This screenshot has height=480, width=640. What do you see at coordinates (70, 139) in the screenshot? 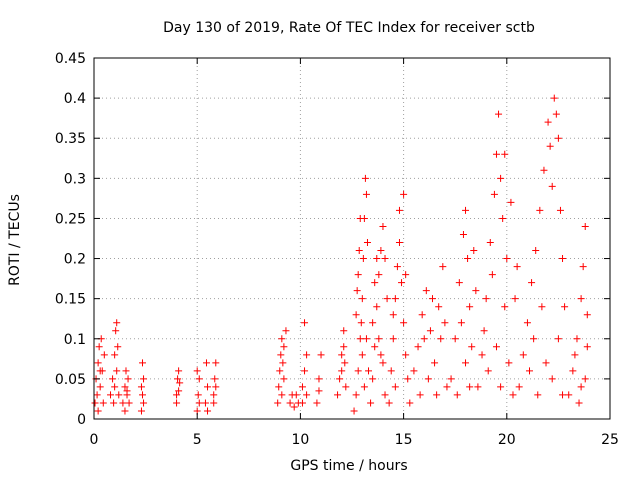
I see `y-tick-label: 0.35` at bounding box center [70, 139].